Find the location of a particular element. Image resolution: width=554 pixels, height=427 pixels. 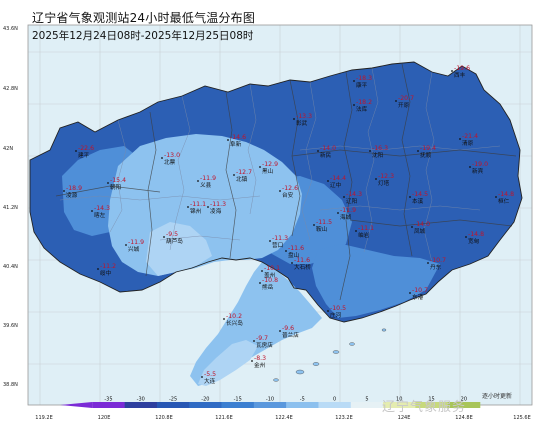

legend-tick-label: -25 is located at coordinates (173, 400).